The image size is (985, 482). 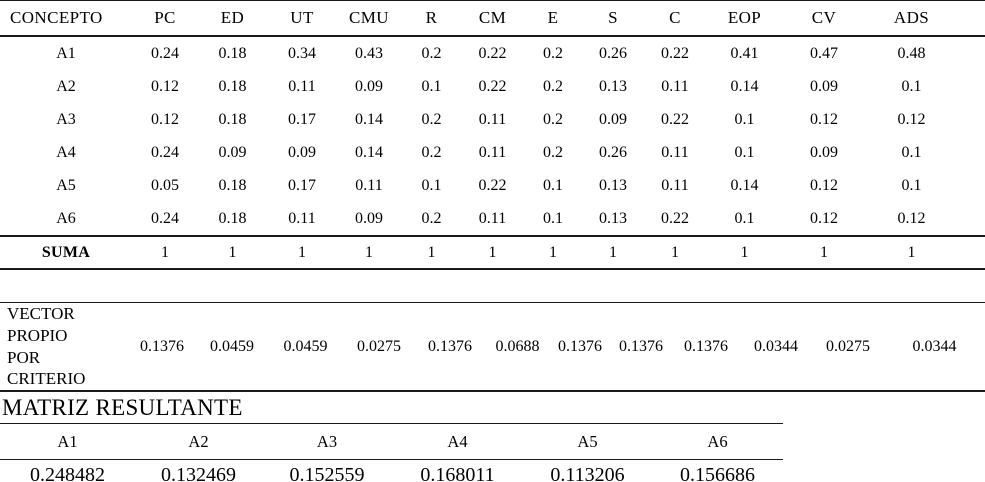 I want to click on result-value-cell: 0.156686, so click(x=717, y=472).